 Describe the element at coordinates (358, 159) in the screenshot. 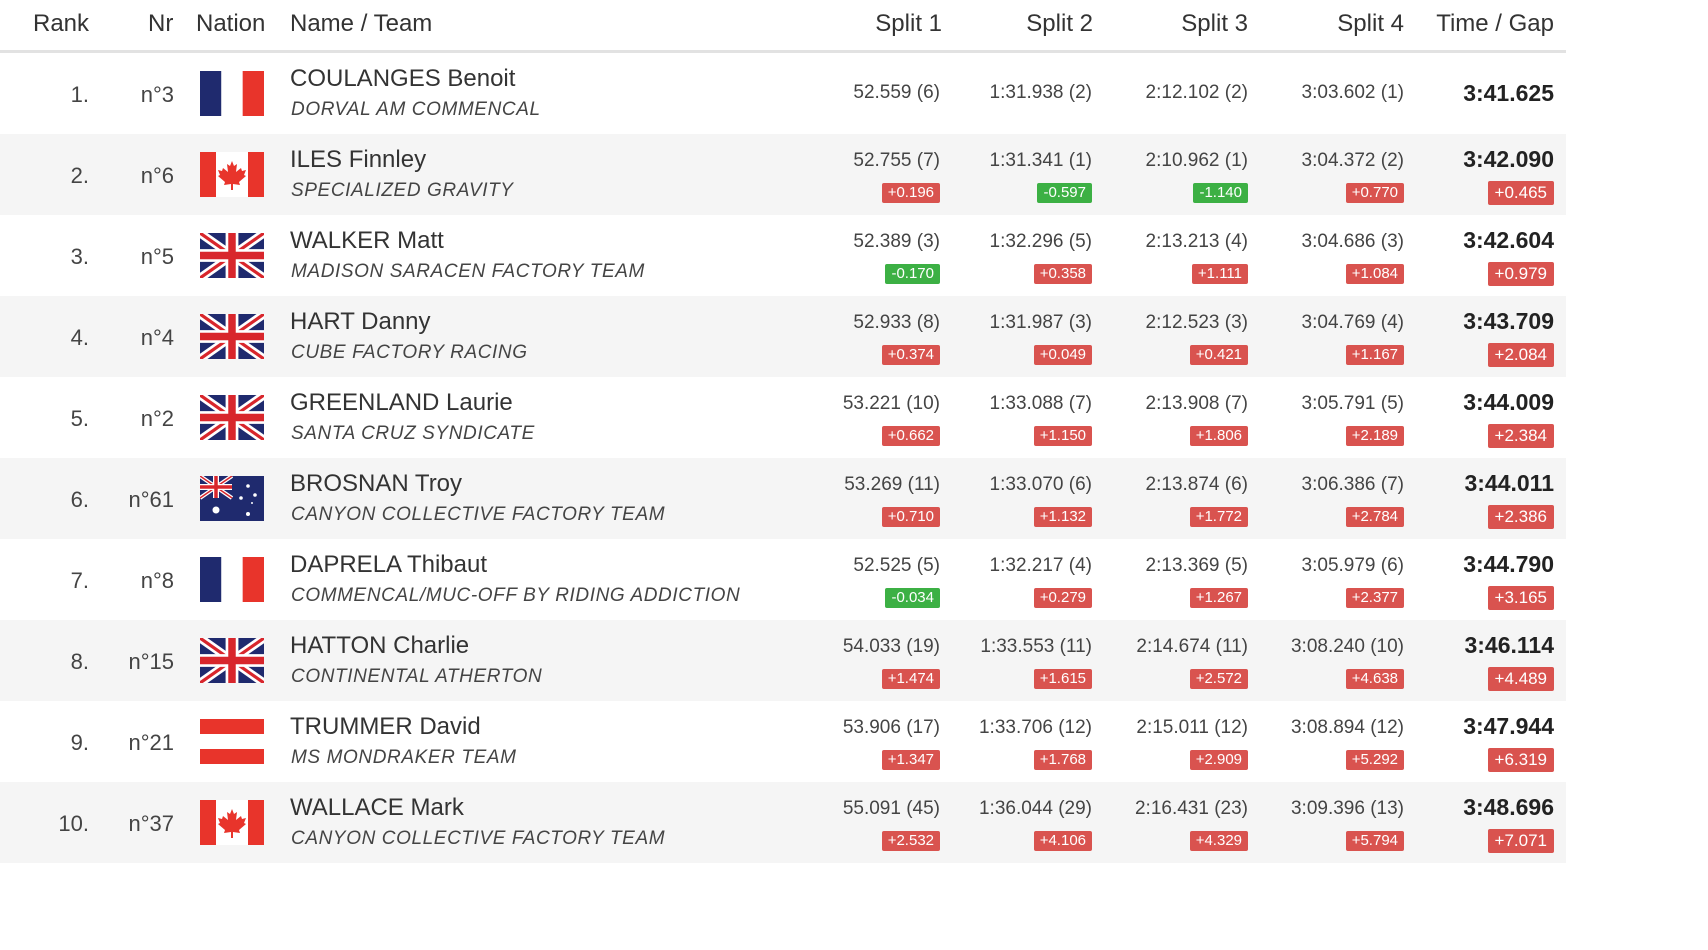

I see `rider-name: ILES Finnley` at that location.